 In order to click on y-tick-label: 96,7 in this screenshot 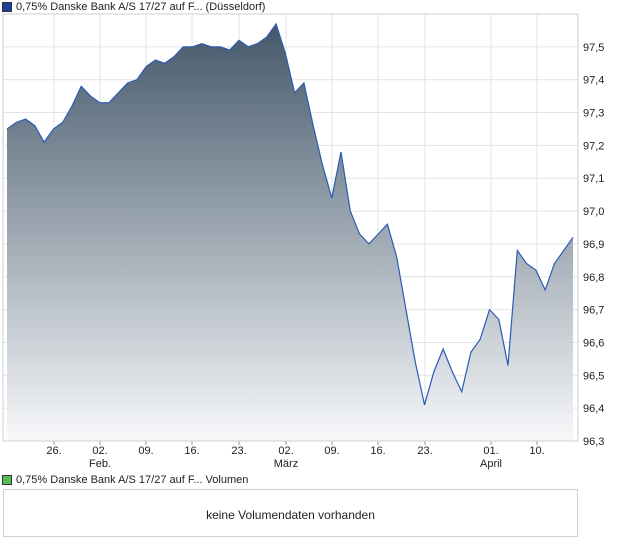, I will do `click(593, 311)`.